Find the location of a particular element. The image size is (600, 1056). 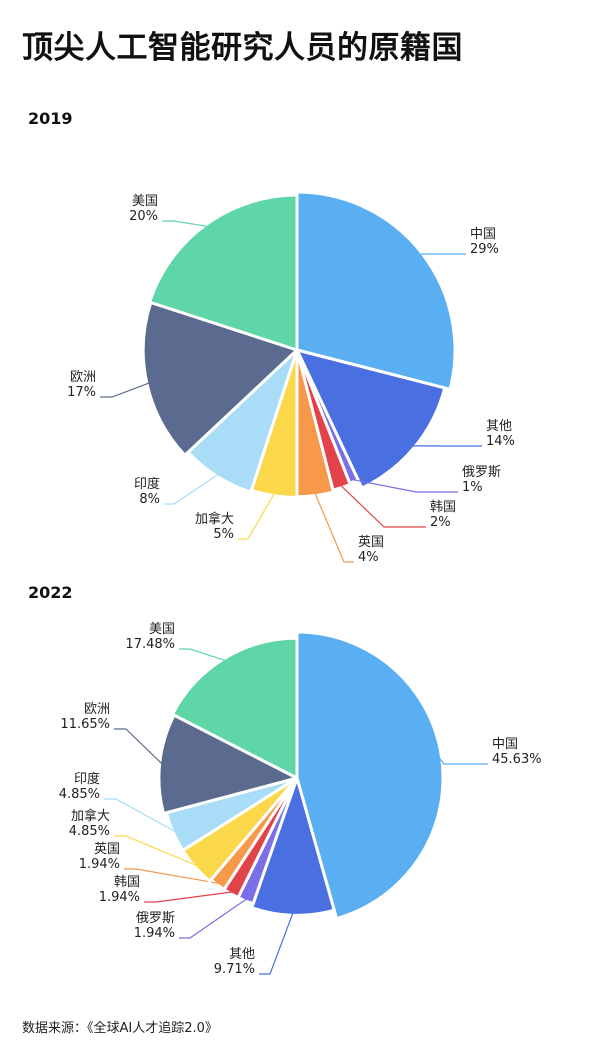

slice-label-2019-4: 英国 is located at coordinates (371, 542).